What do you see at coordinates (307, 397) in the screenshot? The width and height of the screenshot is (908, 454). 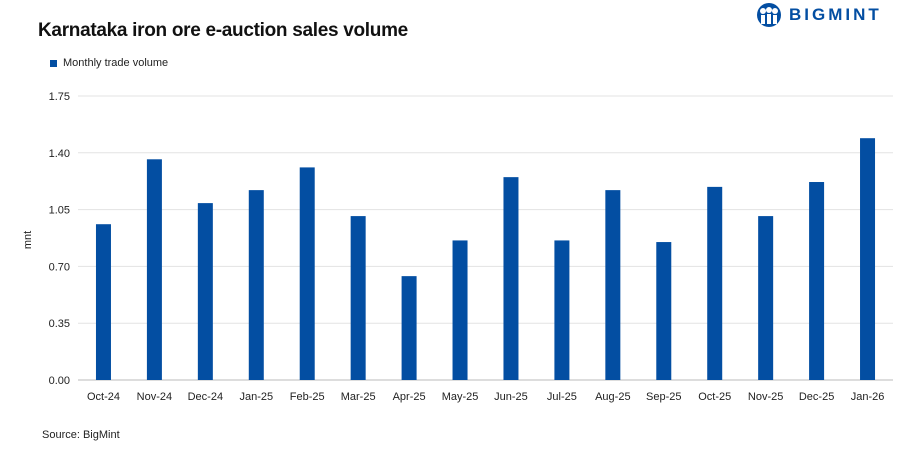 I see `x-tick-label: Feb-25` at bounding box center [307, 397].